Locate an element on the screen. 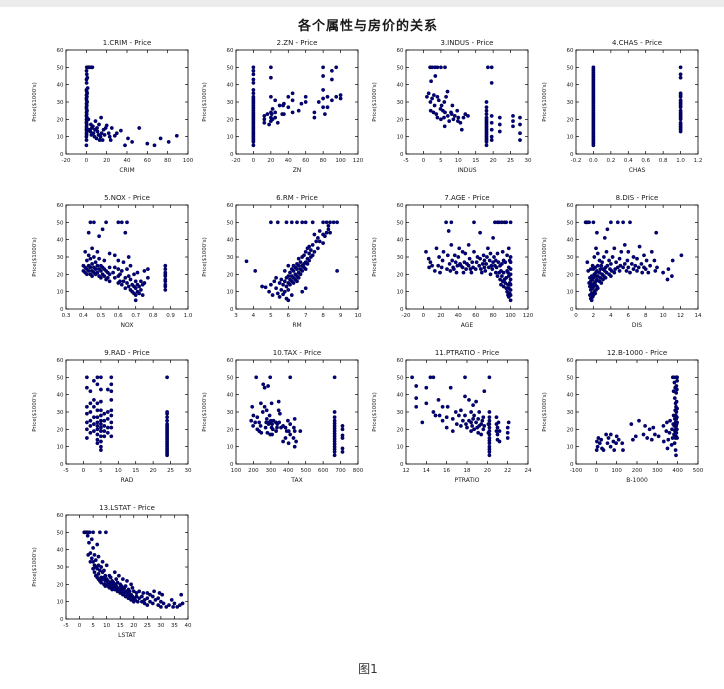 This screenshot has height=689, width=724. subplot-title: 3.INDUS - Price is located at coordinates (467, 43).